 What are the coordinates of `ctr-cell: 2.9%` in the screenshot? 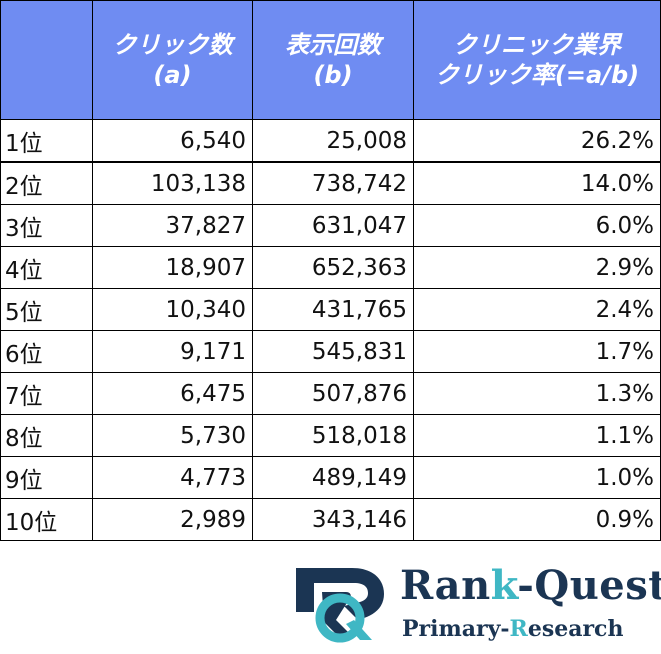 It's located at (537, 267).